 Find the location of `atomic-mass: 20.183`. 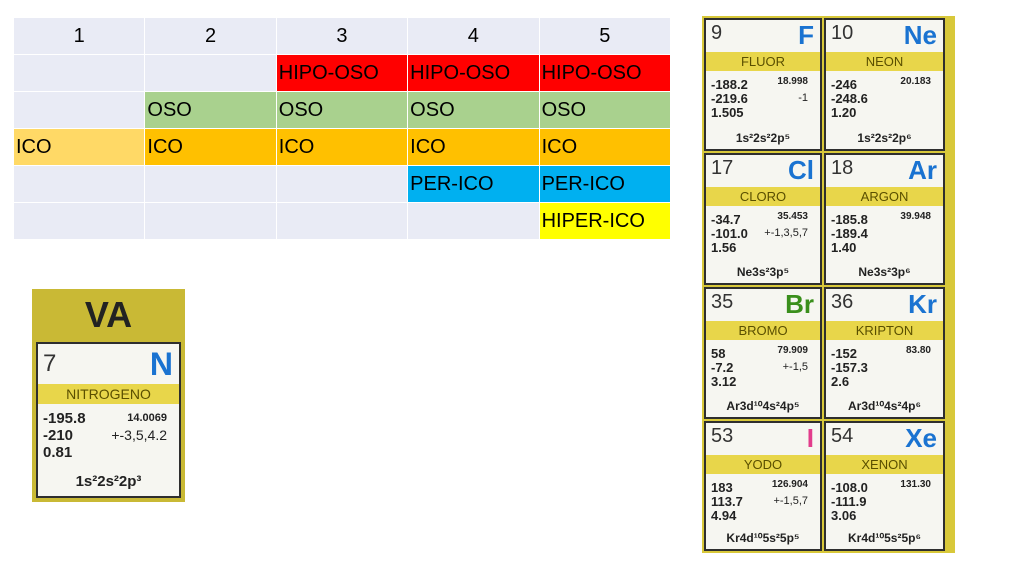

atomic-mass: 20.183 is located at coordinates (915, 81).